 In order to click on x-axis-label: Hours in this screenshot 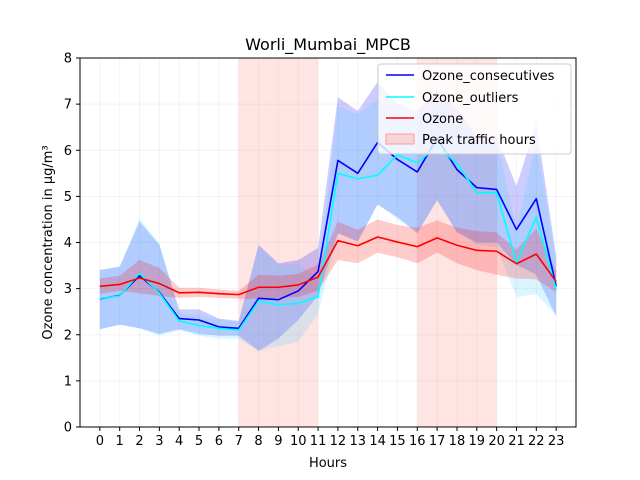, I will do `click(328, 463)`.